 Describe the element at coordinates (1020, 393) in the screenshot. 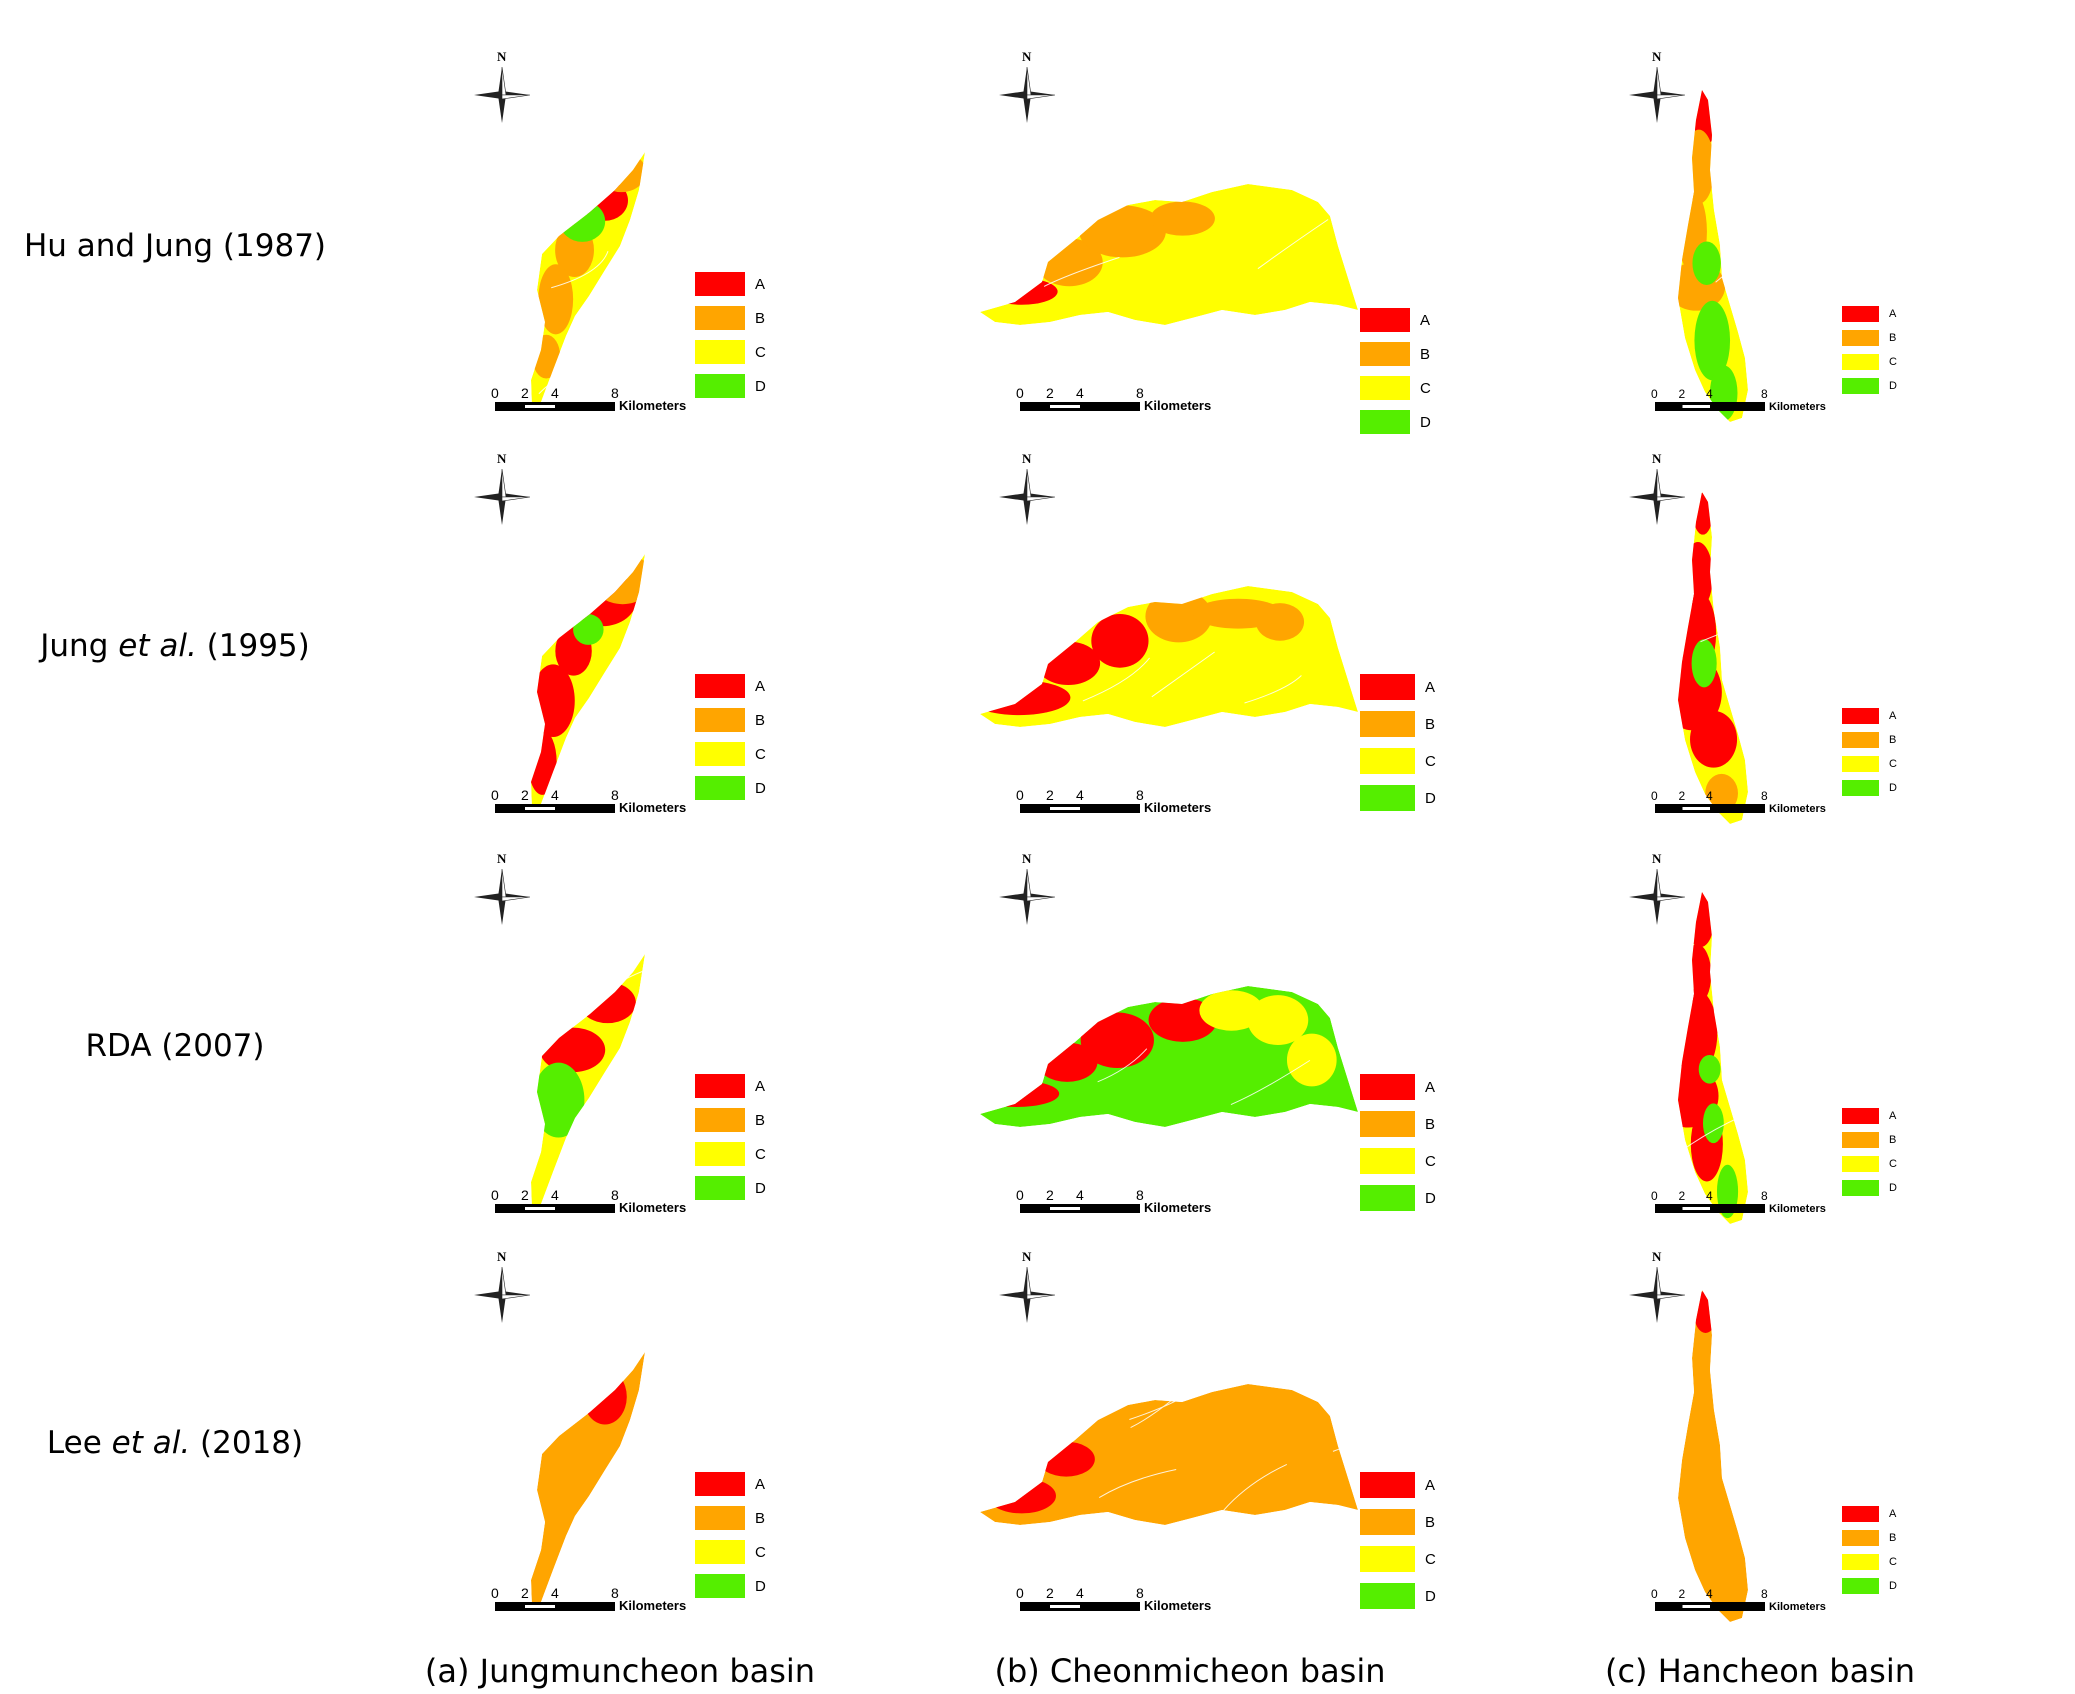

I see `scale-tick-label: 0` at that location.